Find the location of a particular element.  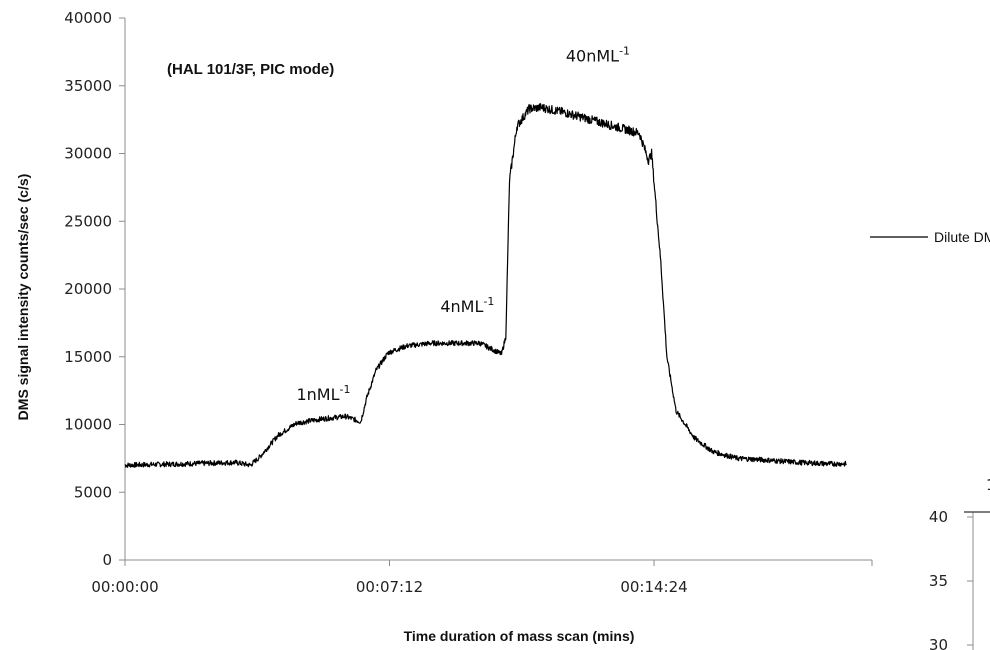

partial-y-tick-label: 30 is located at coordinates (938, 643).